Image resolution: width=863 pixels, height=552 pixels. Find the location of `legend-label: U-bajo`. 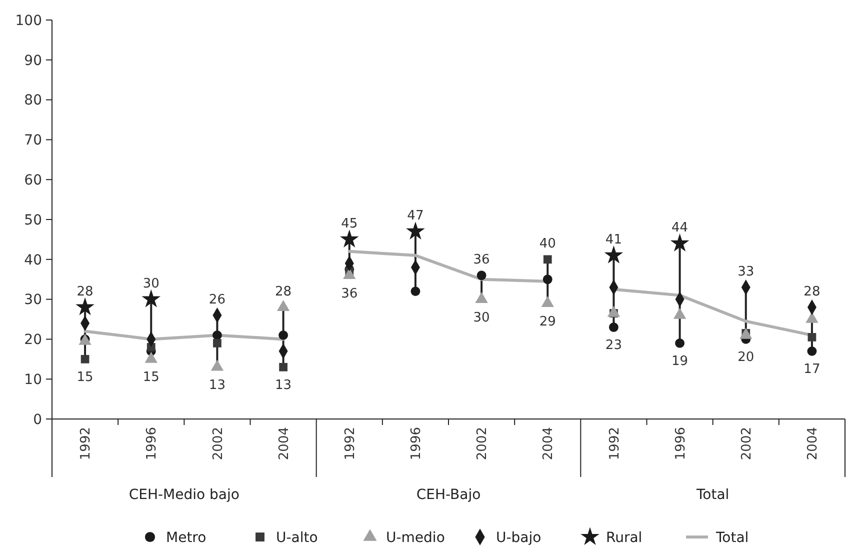

legend-label: U-bajo is located at coordinates (519, 538).